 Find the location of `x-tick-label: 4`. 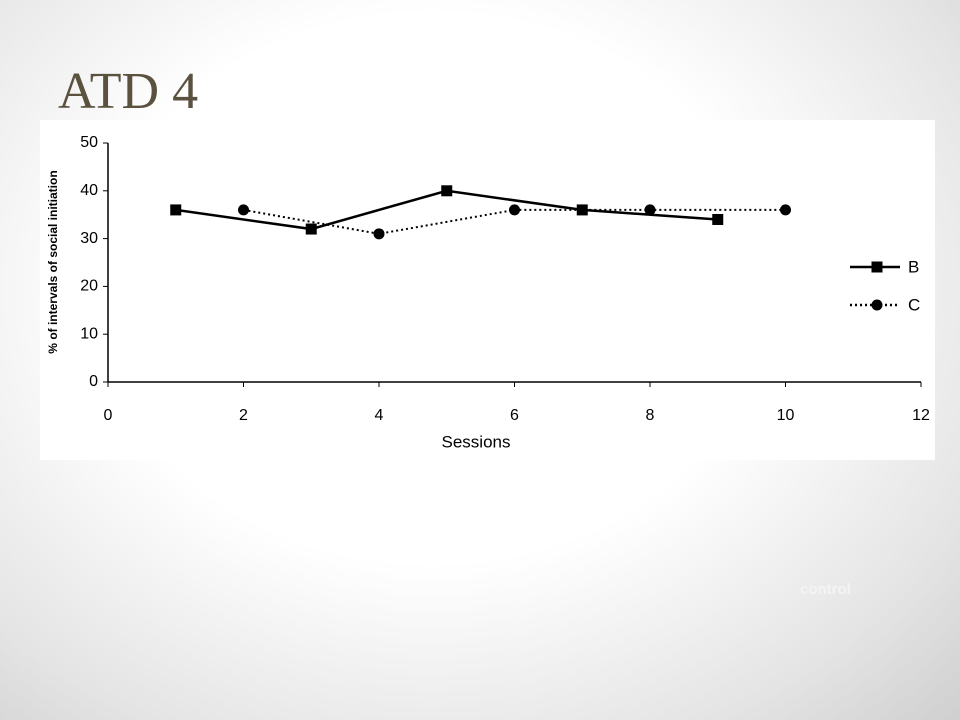

x-tick-label: 4 is located at coordinates (379, 415).